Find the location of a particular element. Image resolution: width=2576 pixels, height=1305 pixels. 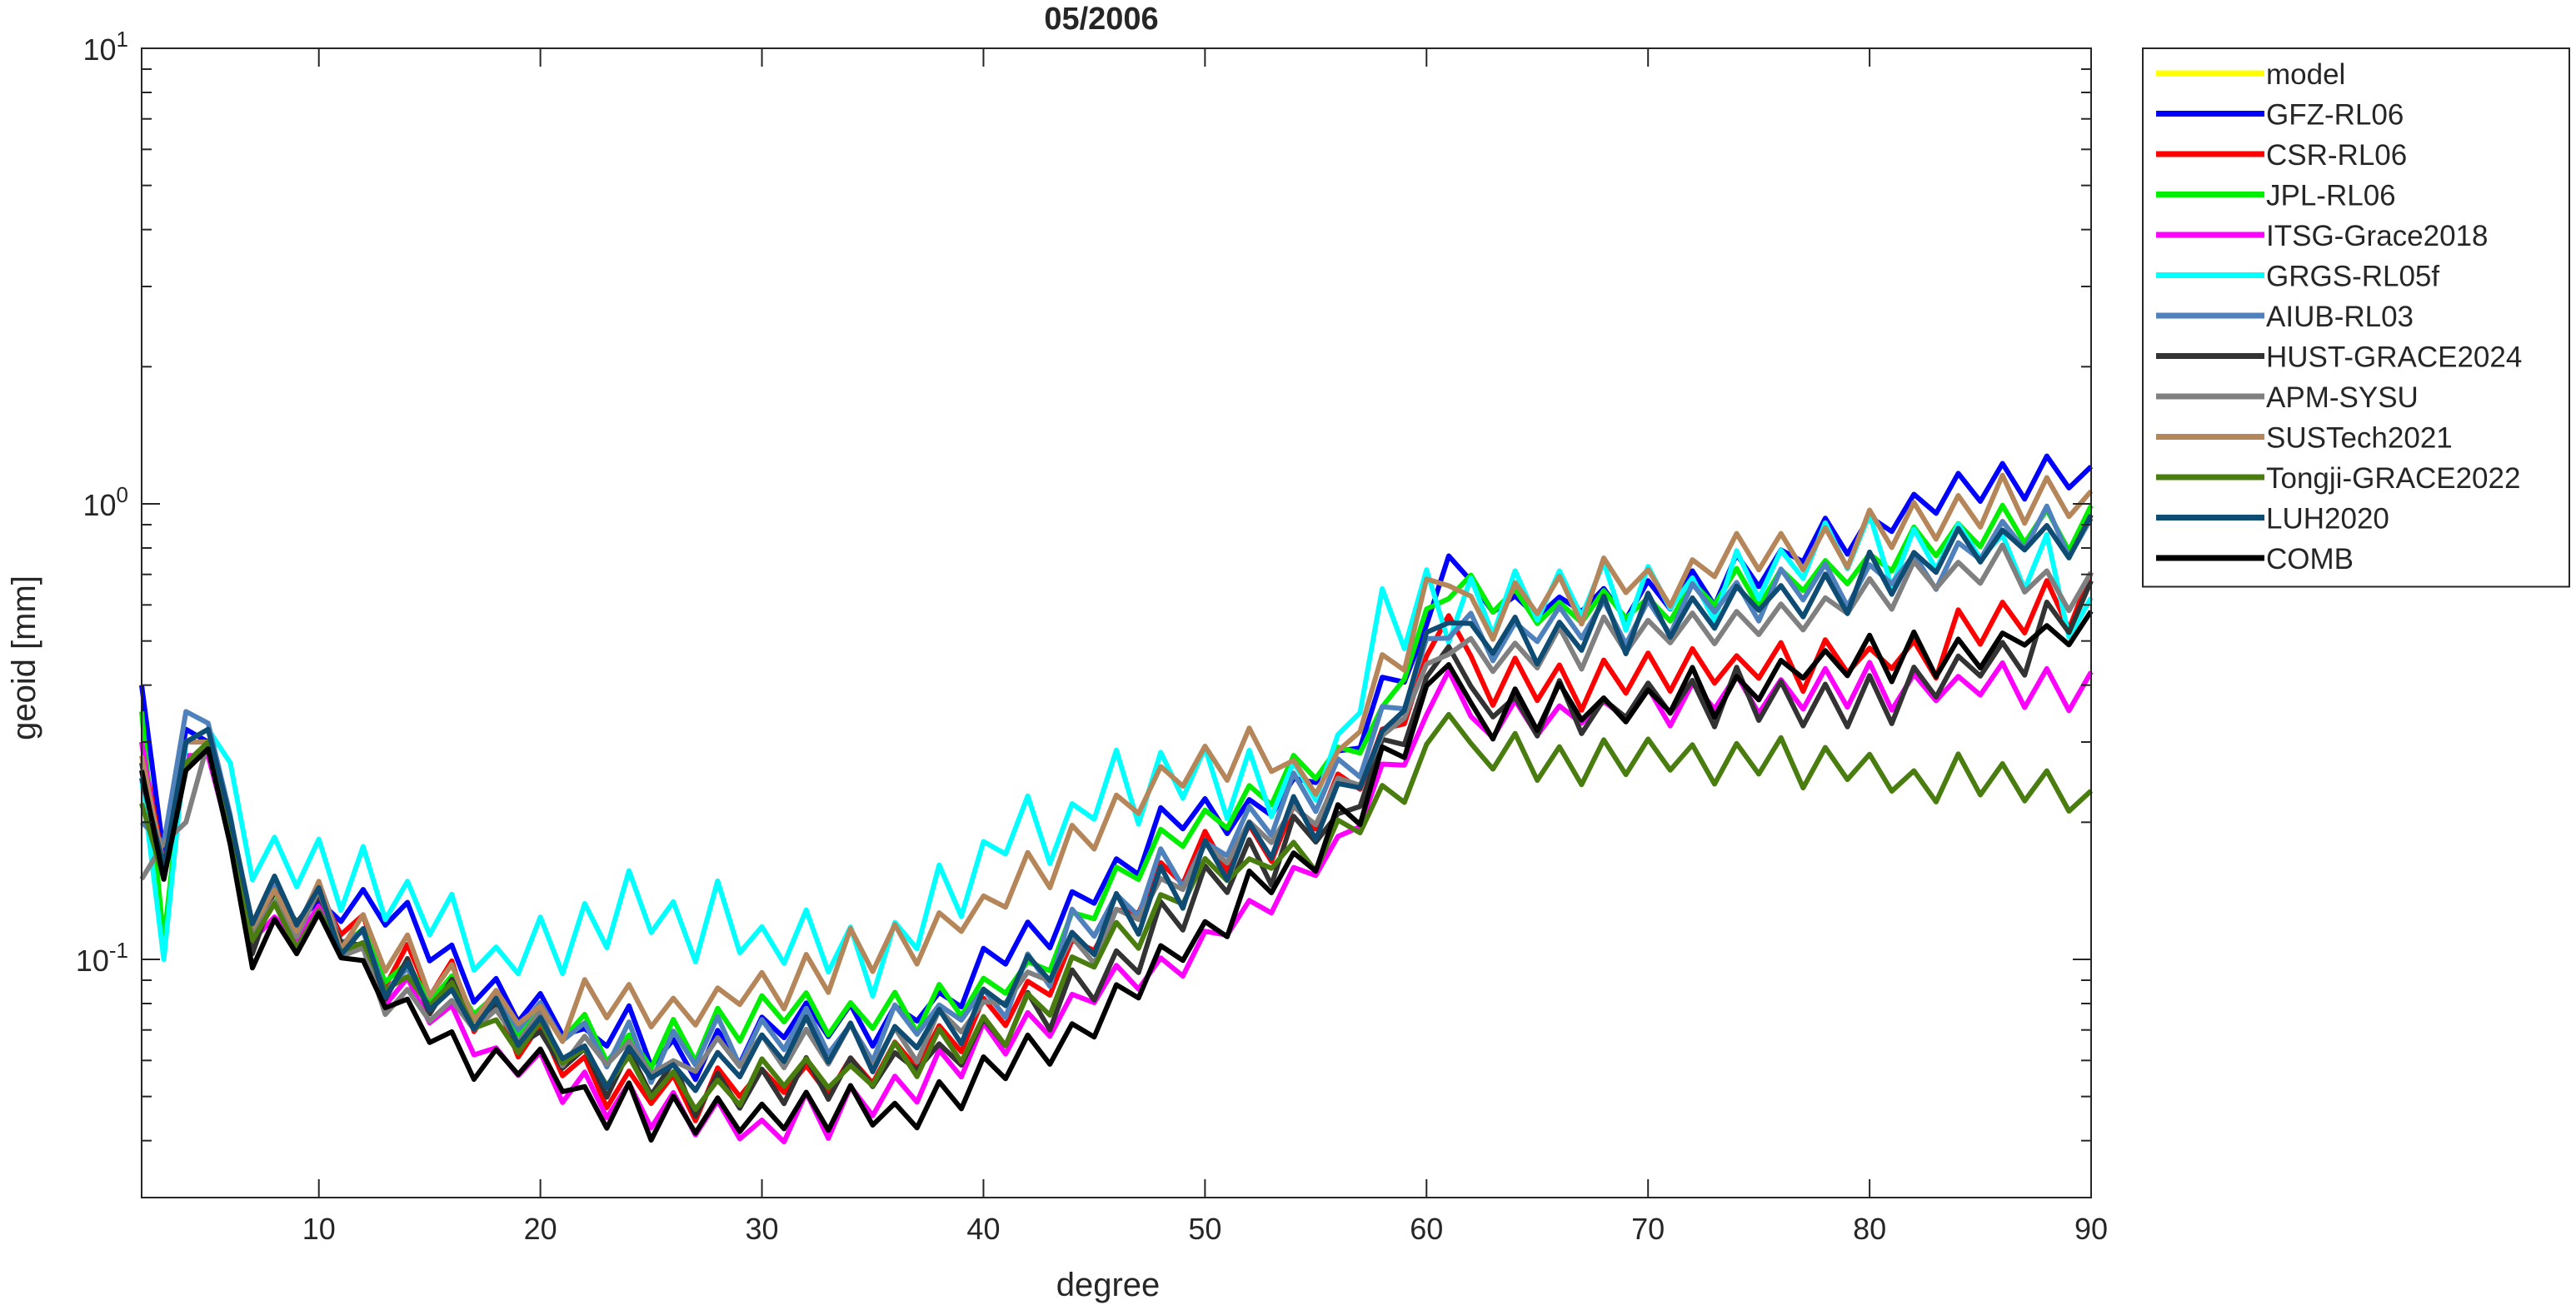

legend-entry-label: APM-SYSU is located at coordinates (2342, 397).